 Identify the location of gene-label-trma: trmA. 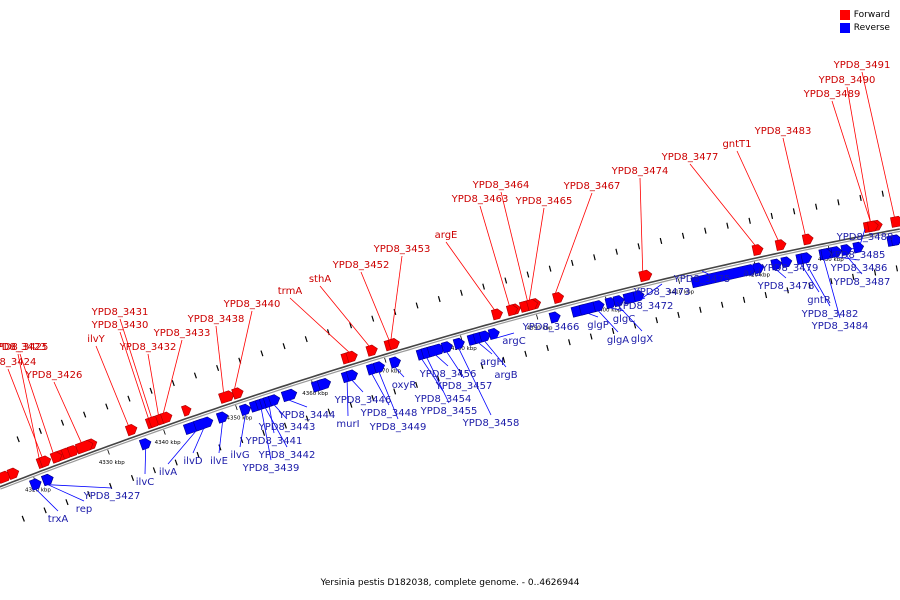
(290, 291).